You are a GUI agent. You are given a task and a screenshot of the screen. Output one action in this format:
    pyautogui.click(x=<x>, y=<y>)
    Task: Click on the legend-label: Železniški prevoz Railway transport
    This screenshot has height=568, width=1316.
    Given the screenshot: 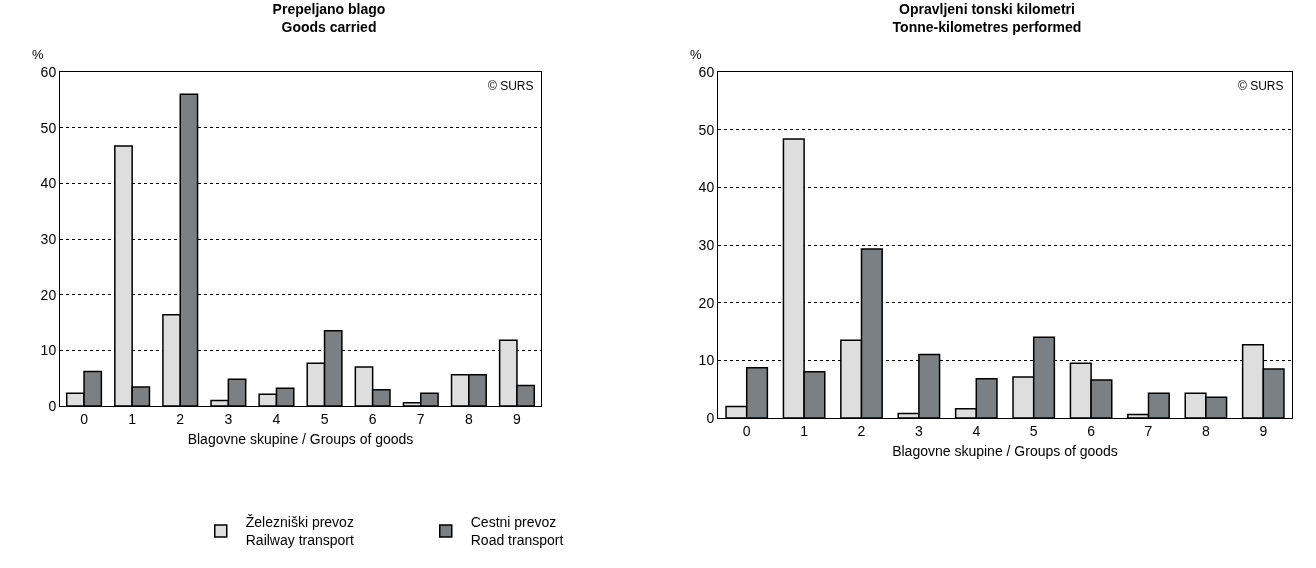 What is the action you would take?
    pyautogui.click(x=300, y=531)
    